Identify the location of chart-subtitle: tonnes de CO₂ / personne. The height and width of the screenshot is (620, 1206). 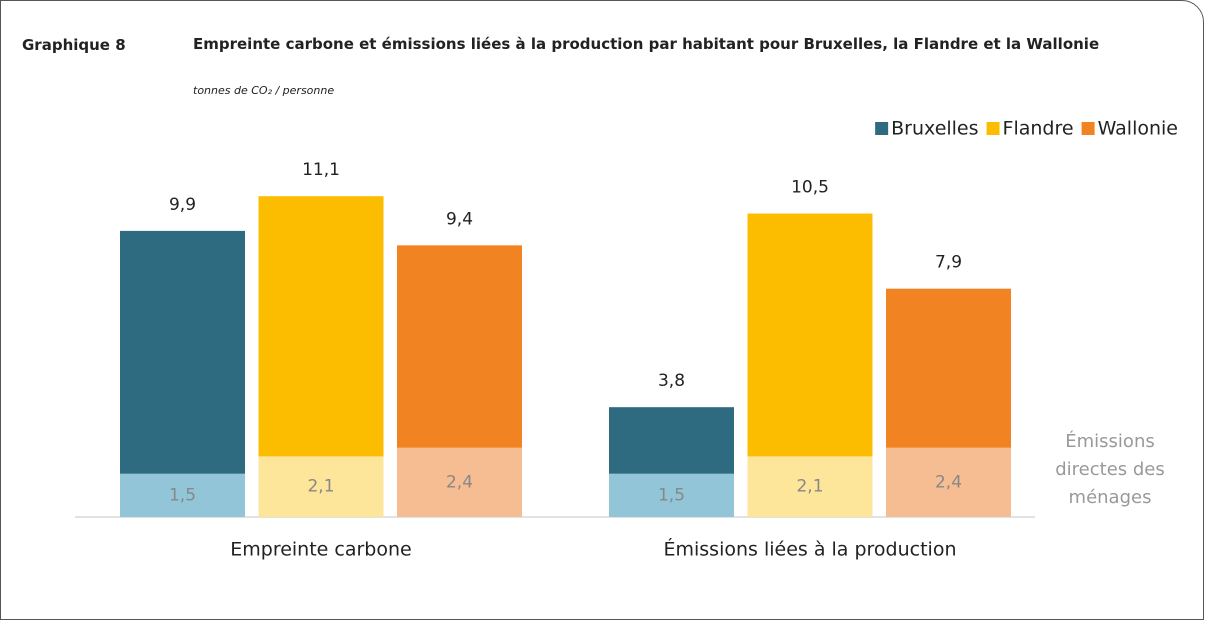
(264, 90).